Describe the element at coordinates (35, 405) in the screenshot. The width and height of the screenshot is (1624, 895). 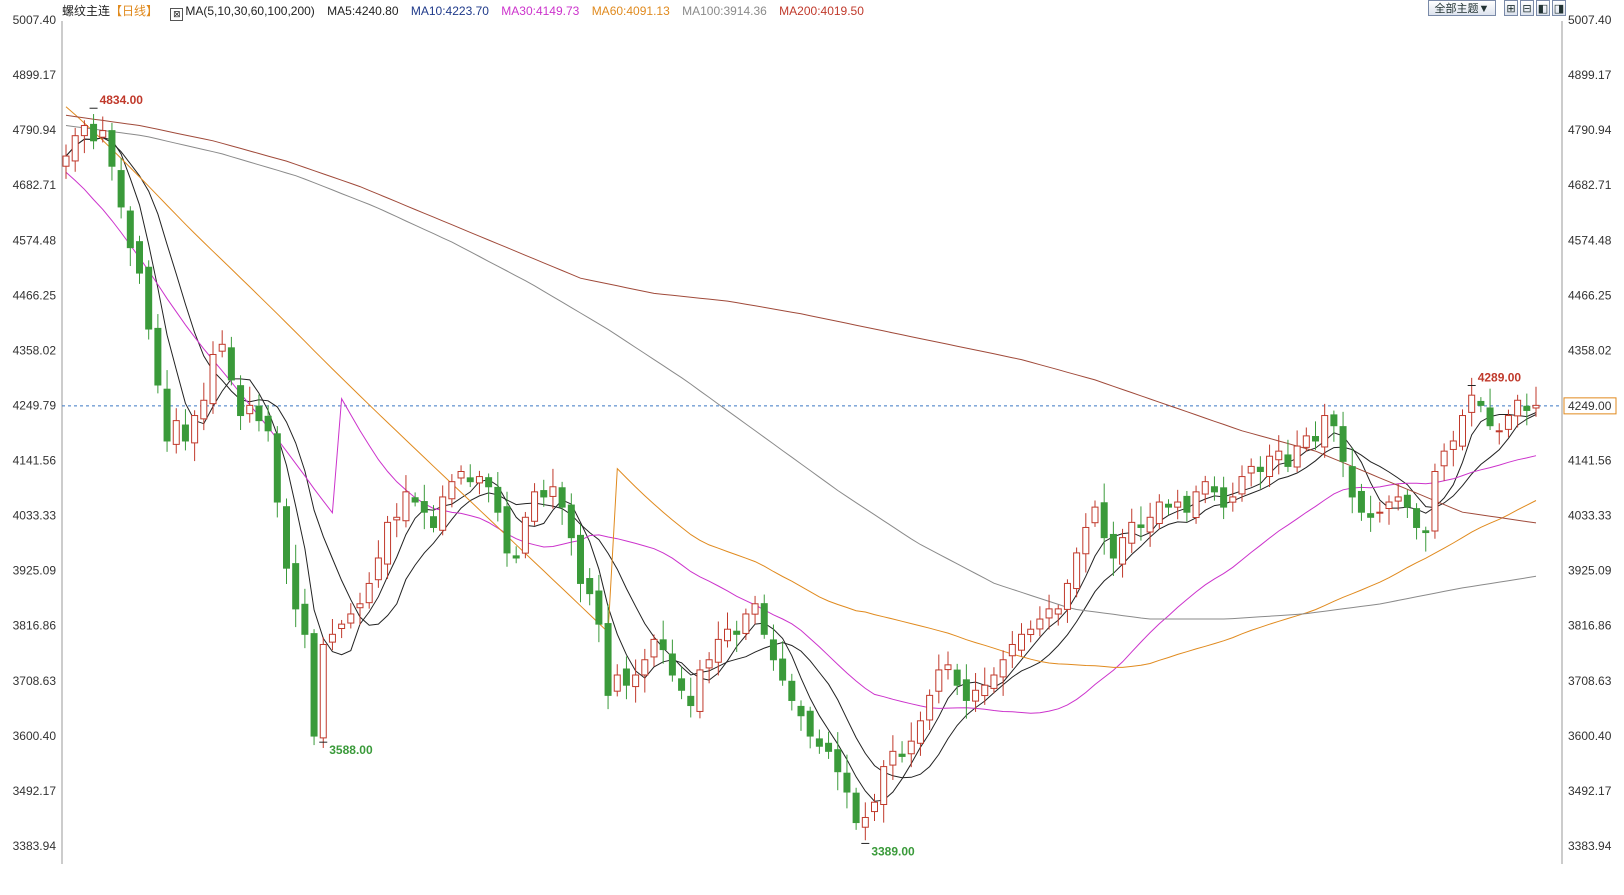
I see `y-tick-label-left: 4249.79` at that location.